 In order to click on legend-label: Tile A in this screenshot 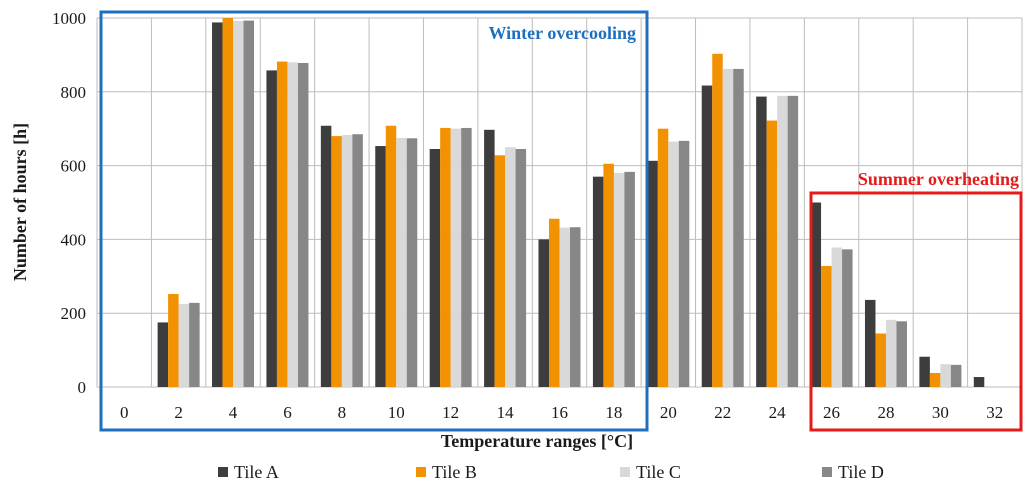, I will do `click(256, 472)`.